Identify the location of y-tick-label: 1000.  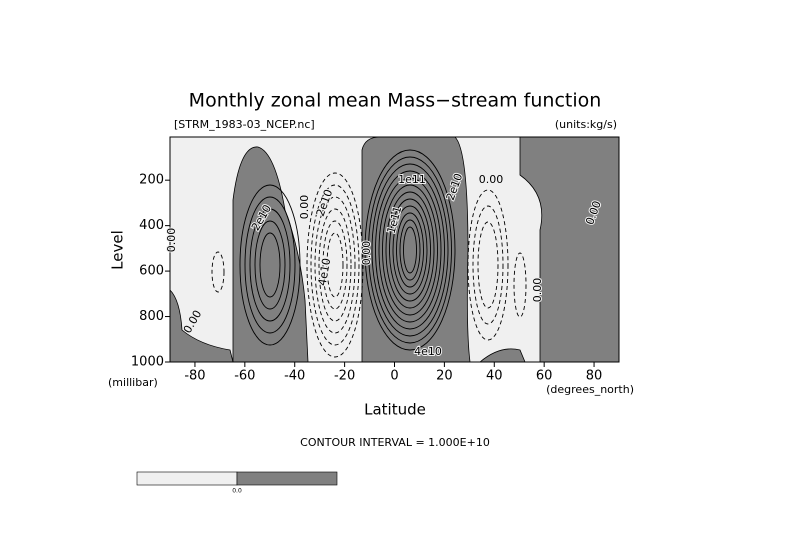
(147, 362).